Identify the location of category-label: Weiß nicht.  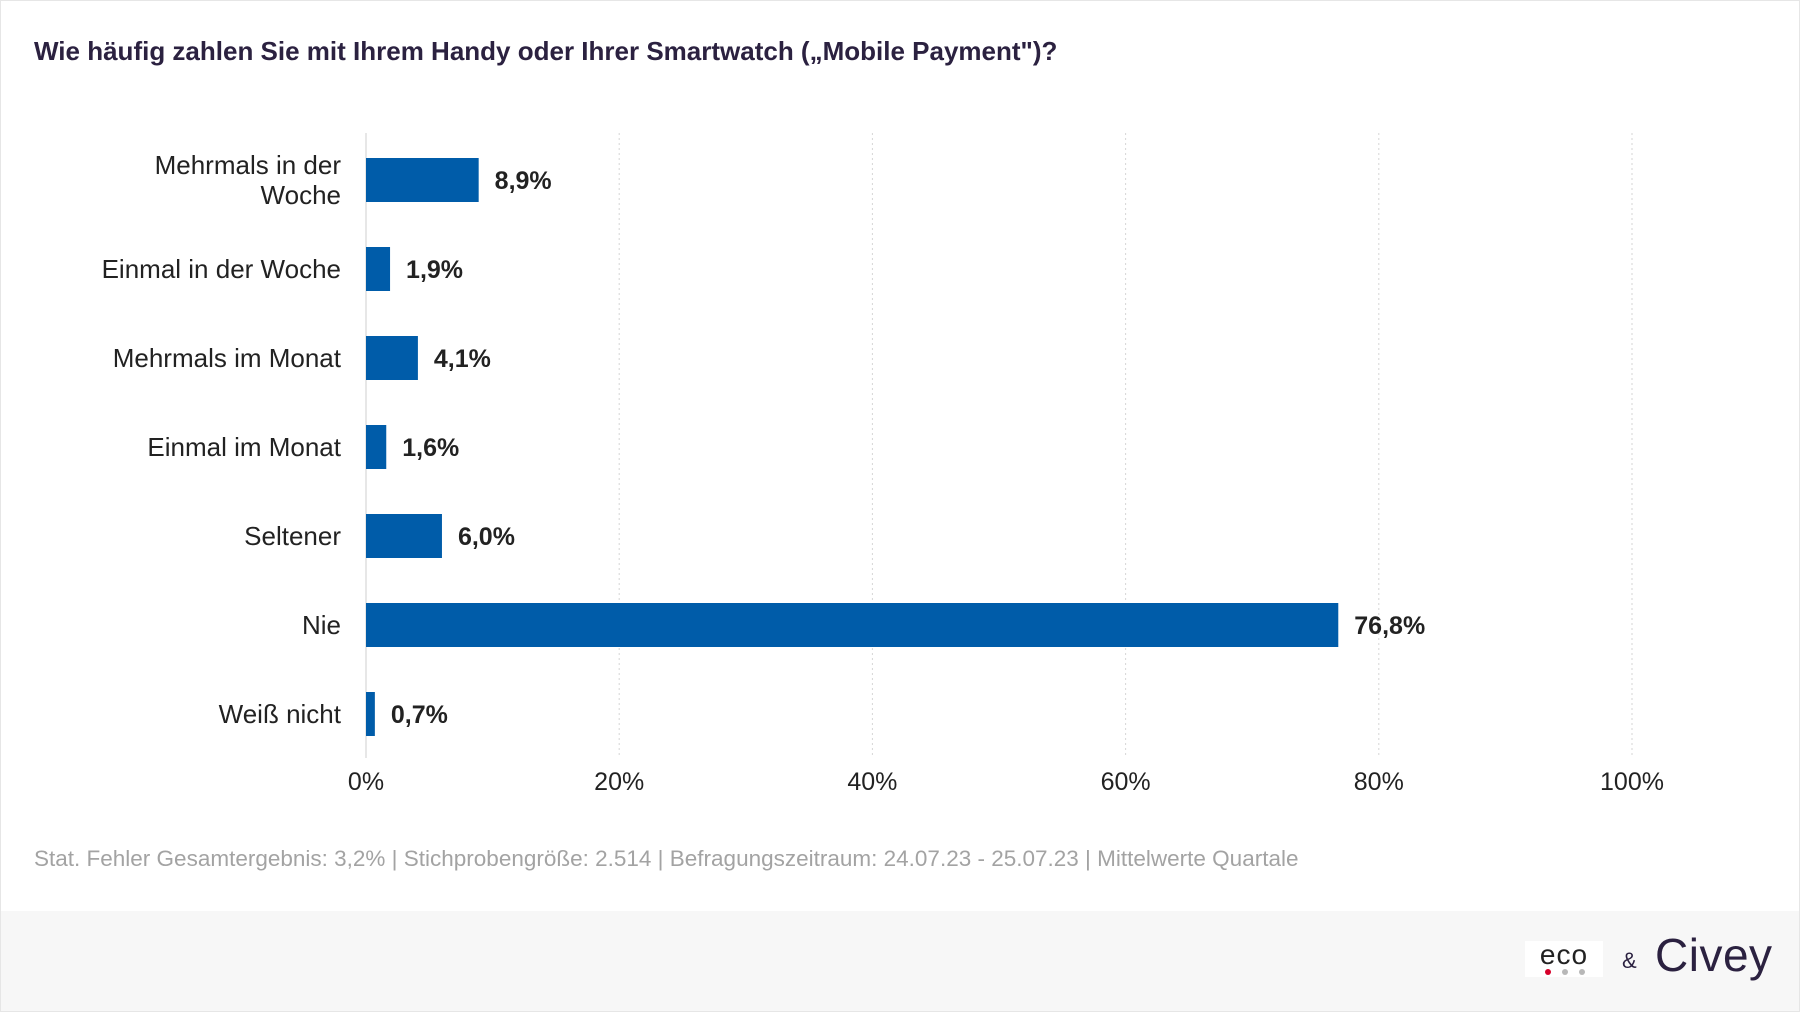
(280, 714).